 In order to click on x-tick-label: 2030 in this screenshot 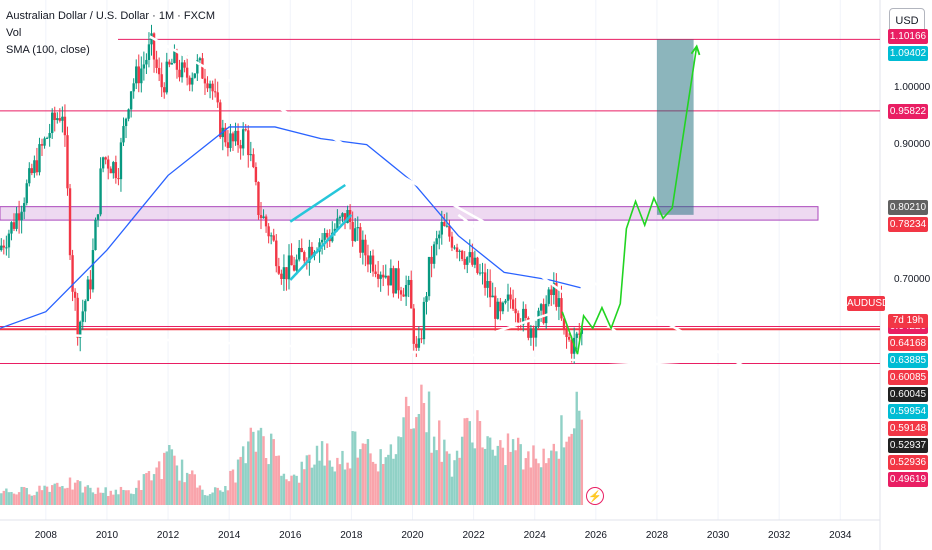, I will do `click(718, 535)`.